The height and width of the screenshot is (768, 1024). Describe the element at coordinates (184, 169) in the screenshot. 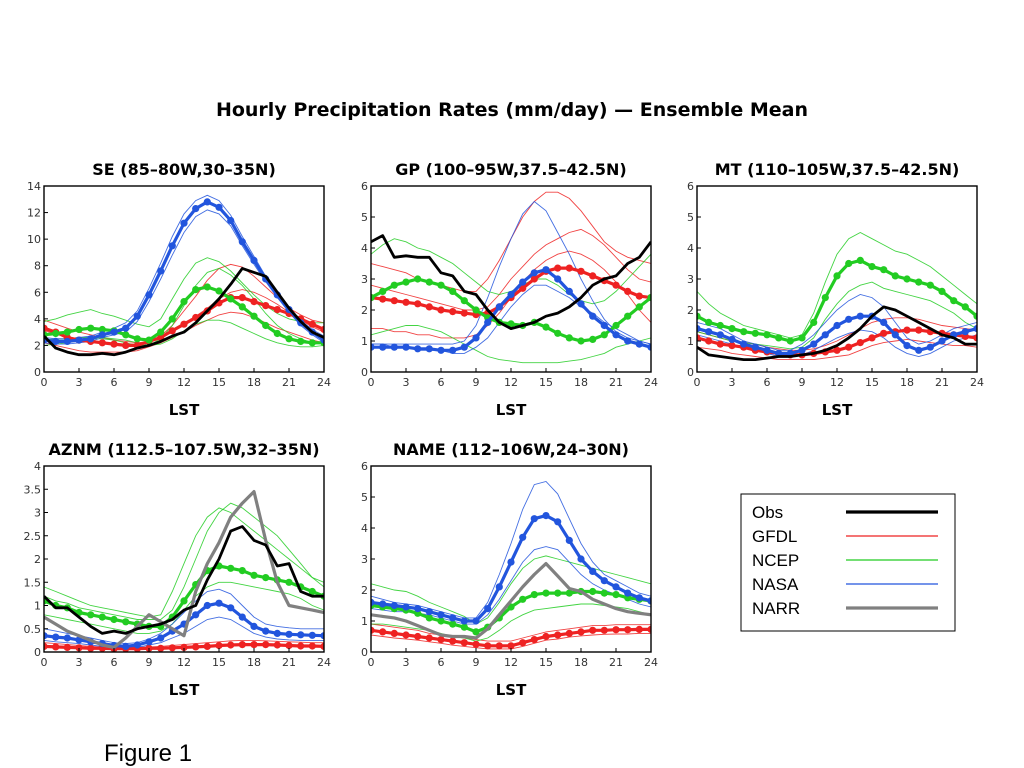

I see `panel-title: SE (85–80W,30–35N)` at that location.